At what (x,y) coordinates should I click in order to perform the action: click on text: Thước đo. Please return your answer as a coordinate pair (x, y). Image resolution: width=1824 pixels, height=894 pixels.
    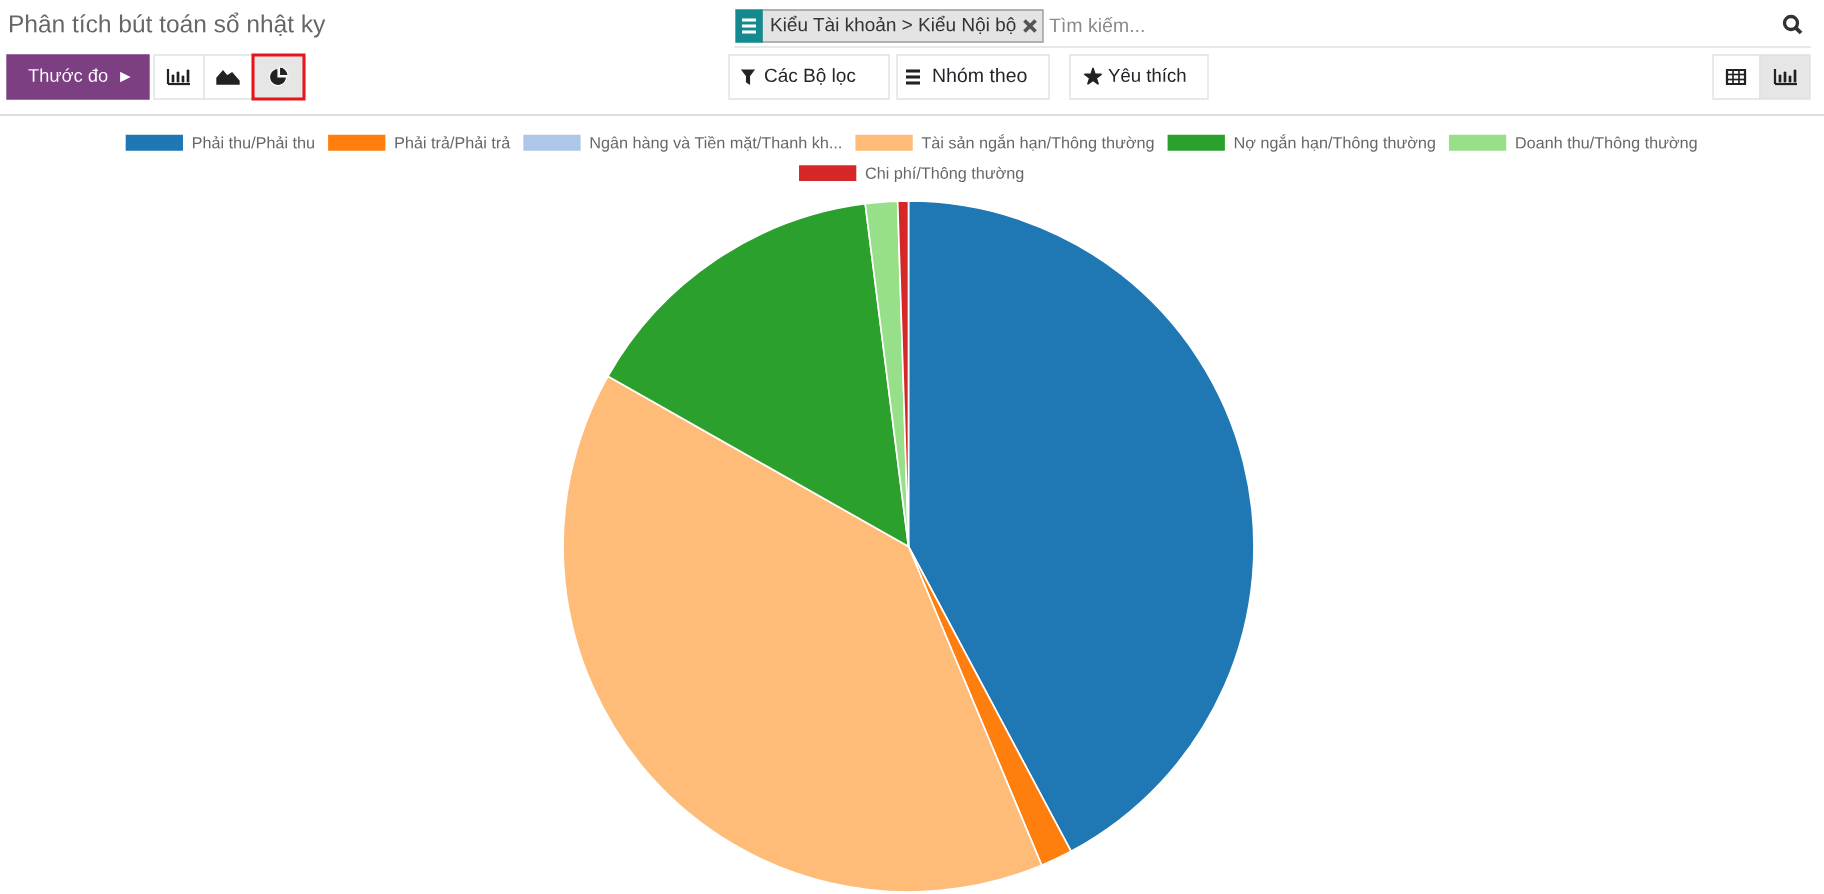
    Looking at the image, I should click on (68, 75).